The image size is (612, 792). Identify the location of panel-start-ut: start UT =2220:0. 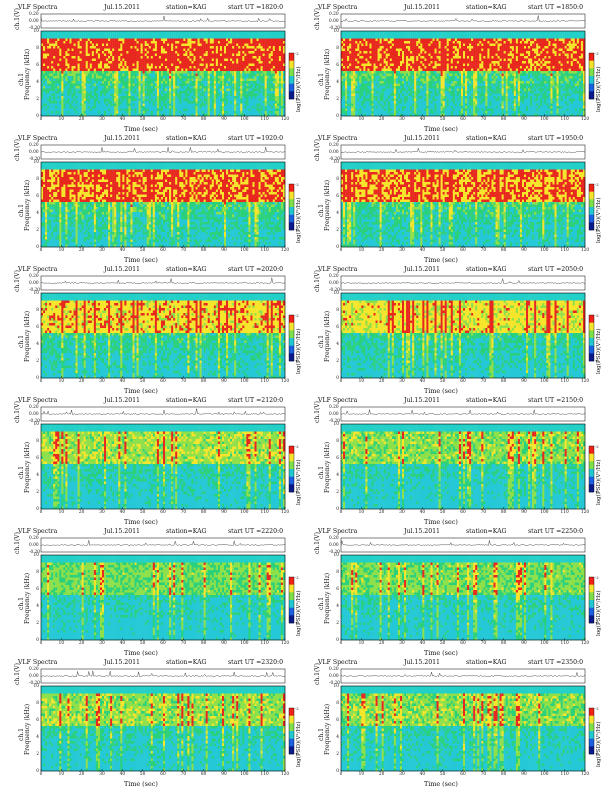
(255, 531).